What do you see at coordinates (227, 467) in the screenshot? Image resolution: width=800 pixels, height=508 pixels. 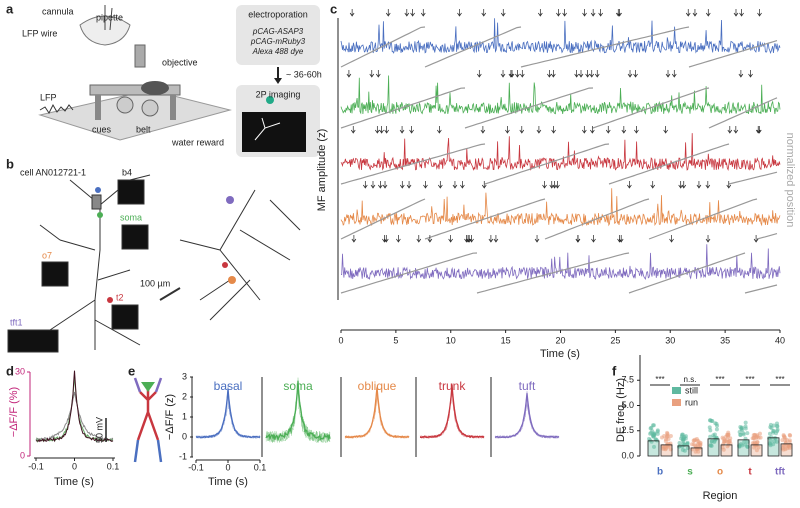 I see `x-tick-label: 0` at bounding box center [227, 467].